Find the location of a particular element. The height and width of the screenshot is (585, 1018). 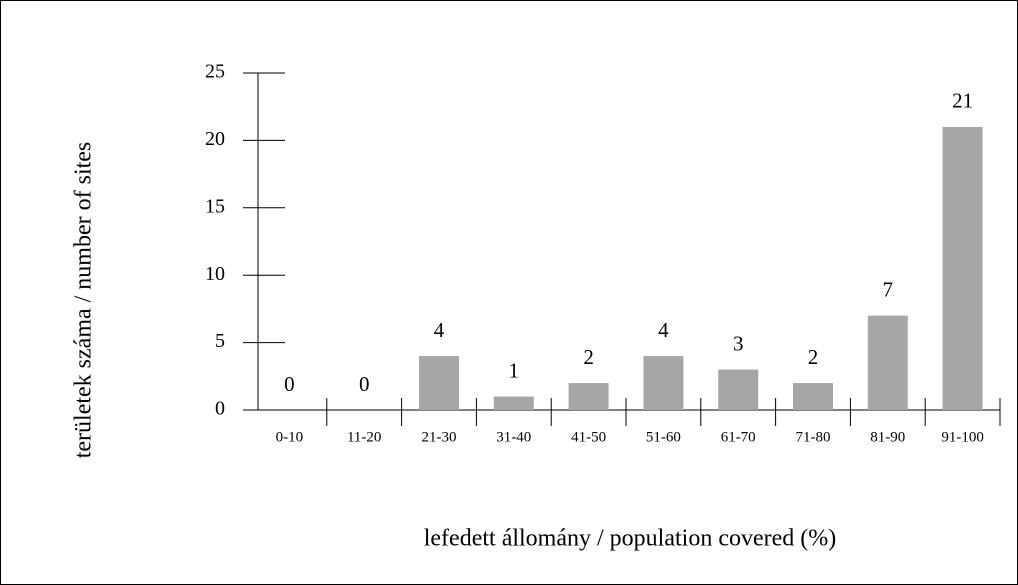

y-axis-label: területek száma / number of sites is located at coordinates (84, 300).